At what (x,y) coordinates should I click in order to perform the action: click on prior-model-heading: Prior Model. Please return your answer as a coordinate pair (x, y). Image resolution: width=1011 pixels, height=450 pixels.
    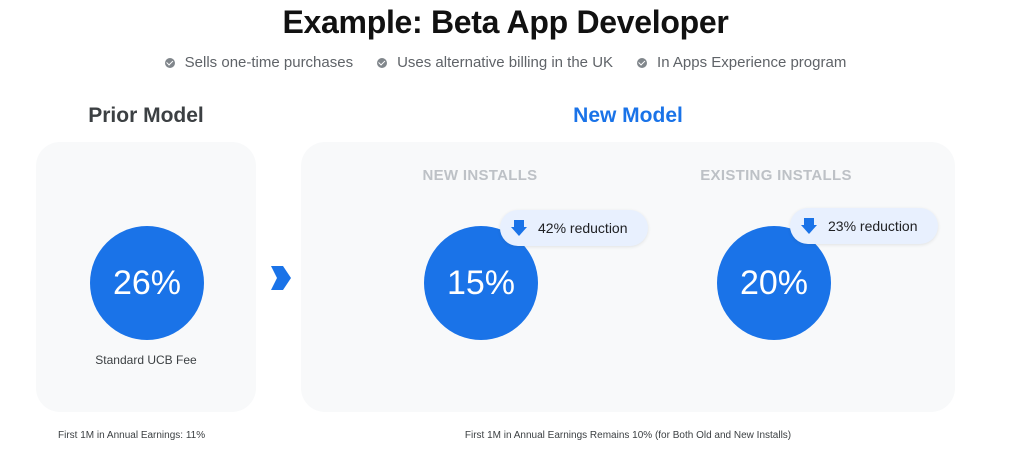
    Looking at the image, I should click on (146, 115).